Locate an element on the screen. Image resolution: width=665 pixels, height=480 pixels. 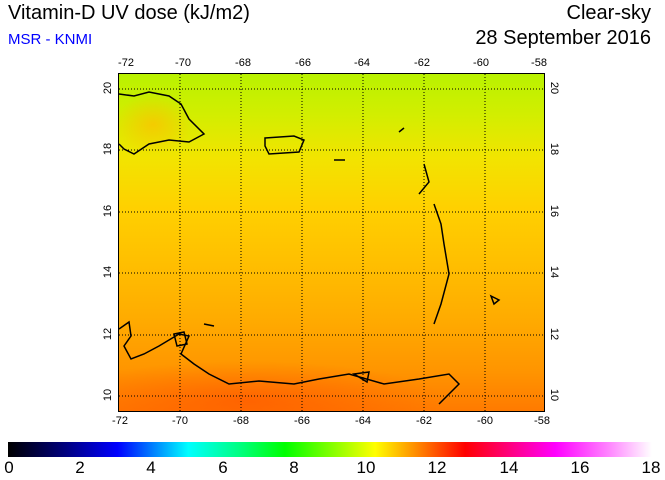
sky-condition: Clear-sky is located at coordinates (608, 13).